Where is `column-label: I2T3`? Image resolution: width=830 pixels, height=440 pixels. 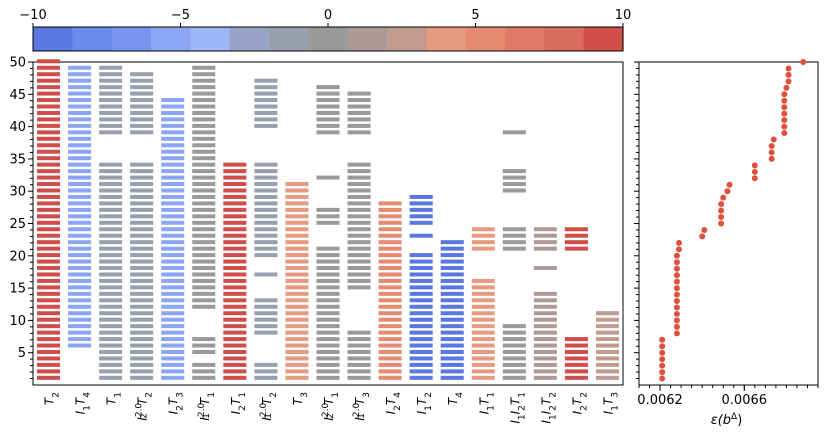 column-label: I2T3 is located at coordinates (176, 403).